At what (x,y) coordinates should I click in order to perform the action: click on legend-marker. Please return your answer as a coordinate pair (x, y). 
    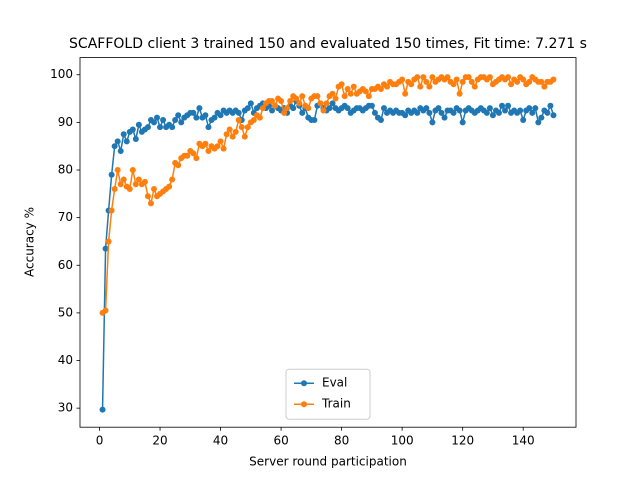
    Looking at the image, I should click on (304, 404).